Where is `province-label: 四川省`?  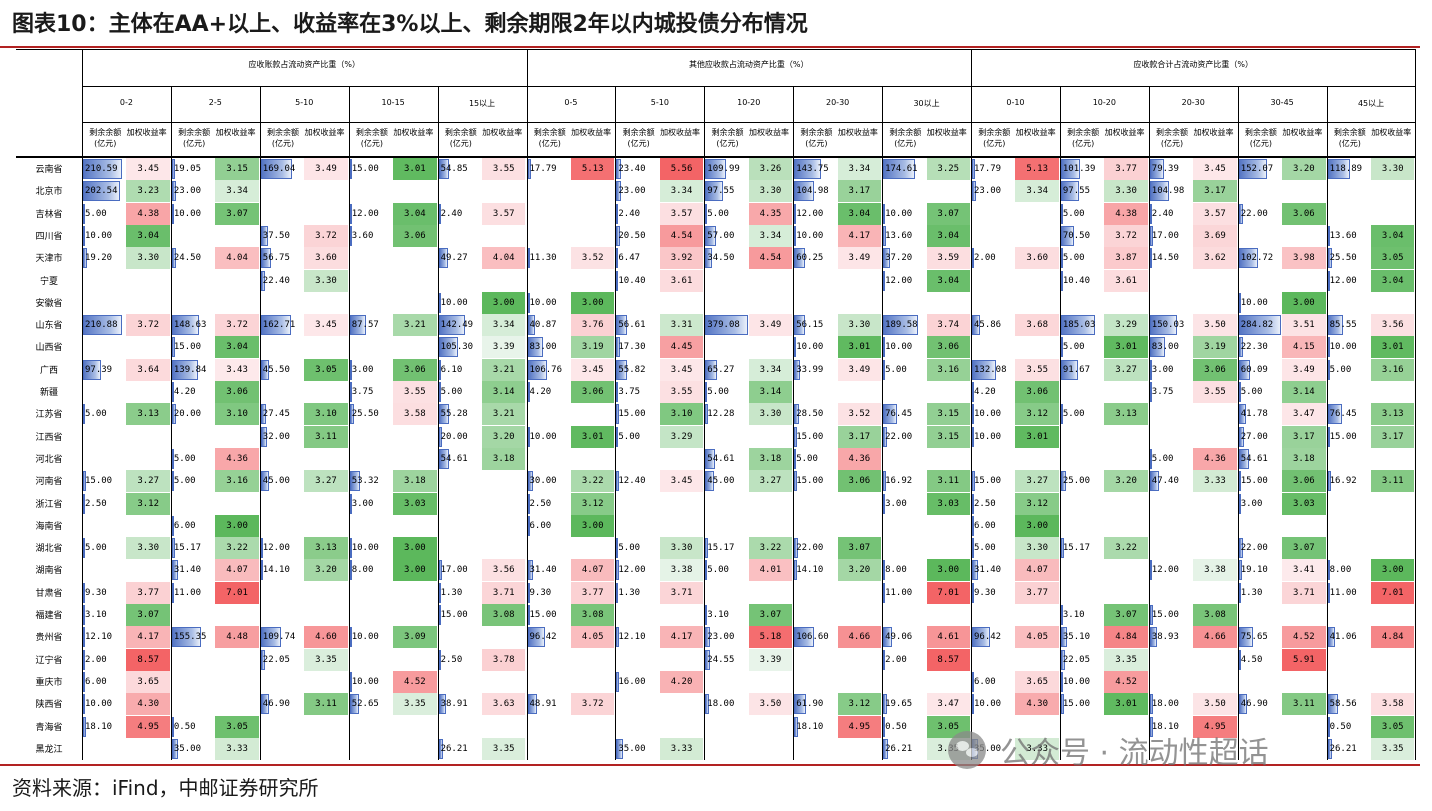
province-label: 四川省 is located at coordinates (49, 236).